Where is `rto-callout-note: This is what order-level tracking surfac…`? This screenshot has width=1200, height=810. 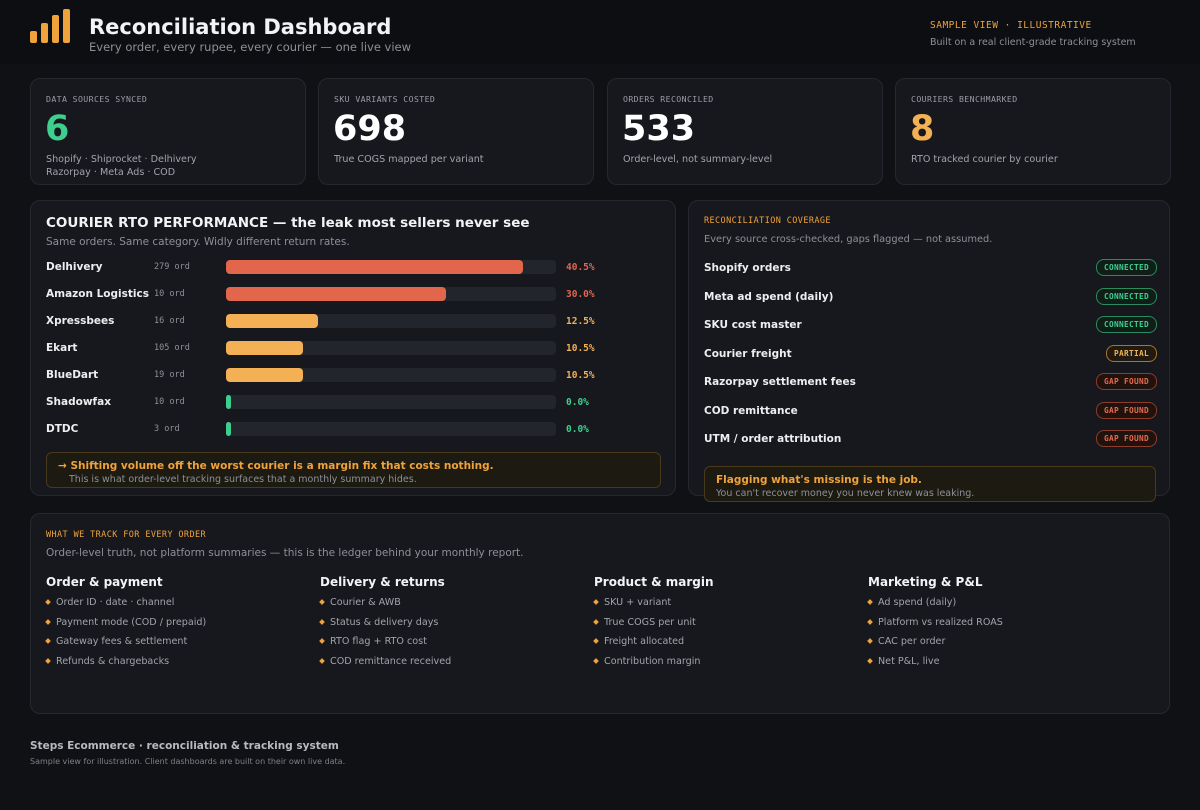
rto-callout-note: This is what order-level tracking surfac… is located at coordinates (243, 479).